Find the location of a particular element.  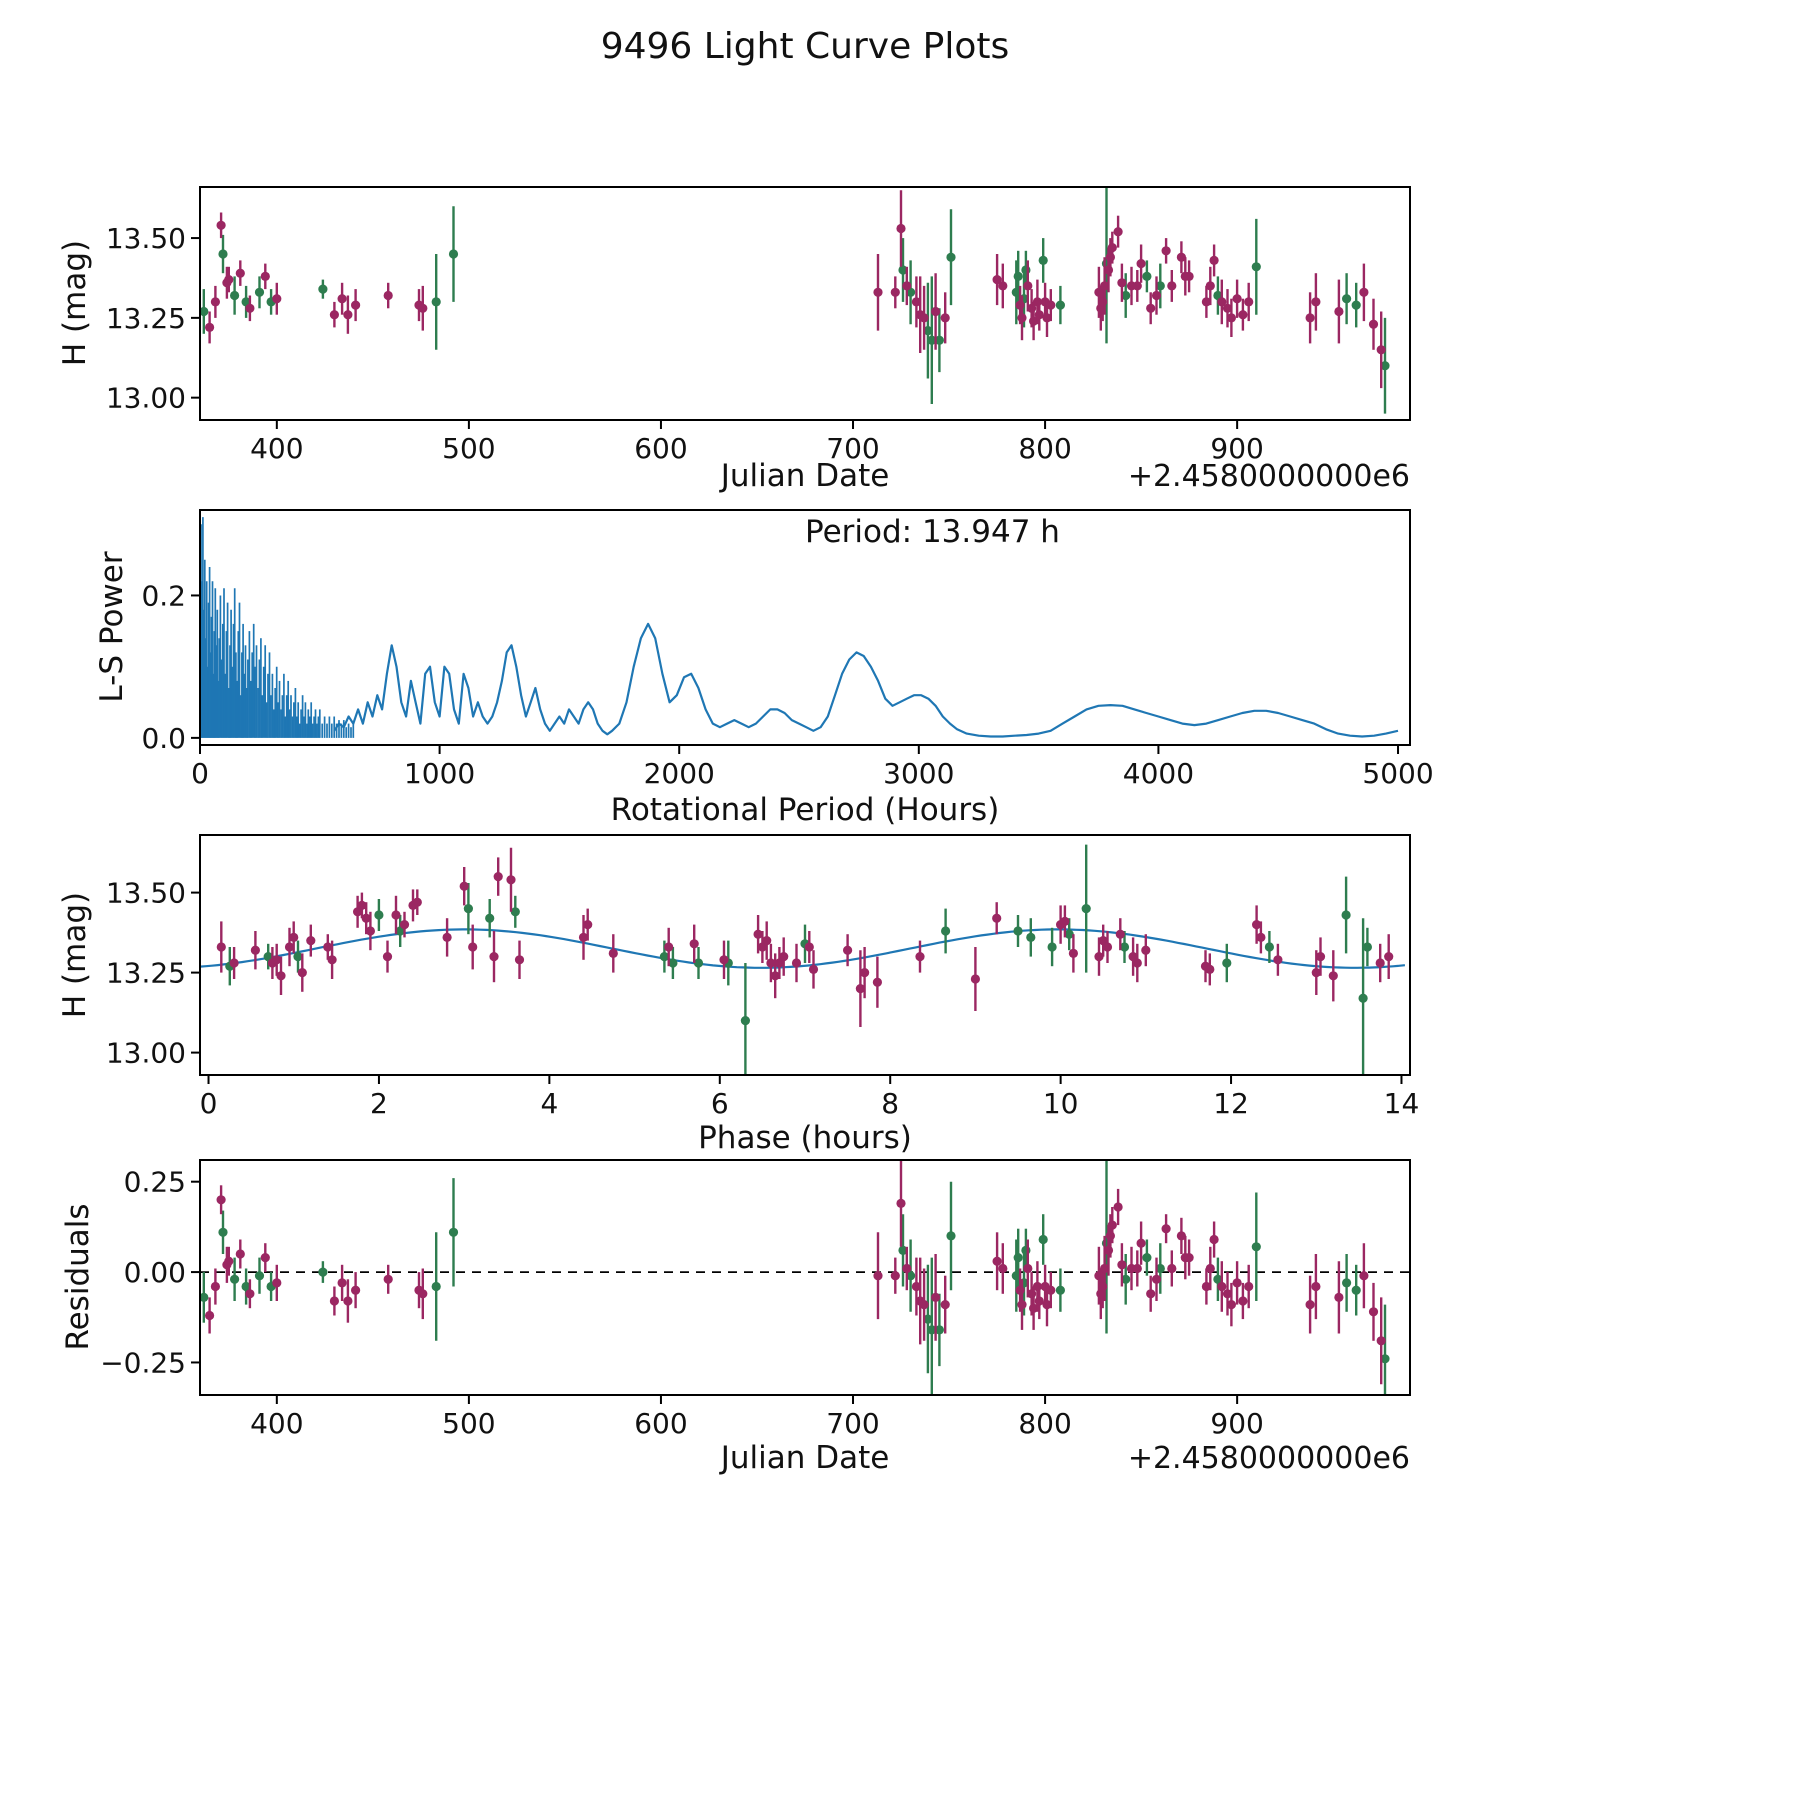

y-tick-label: 13.50 is located at coordinates (146, 893).